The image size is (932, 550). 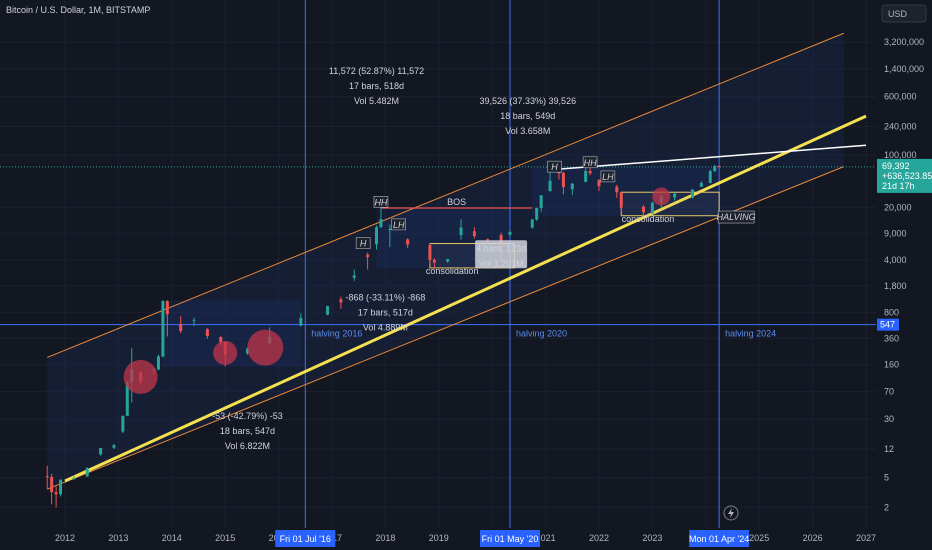 I want to click on x-tick-label: 2018, so click(x=385, y=538).